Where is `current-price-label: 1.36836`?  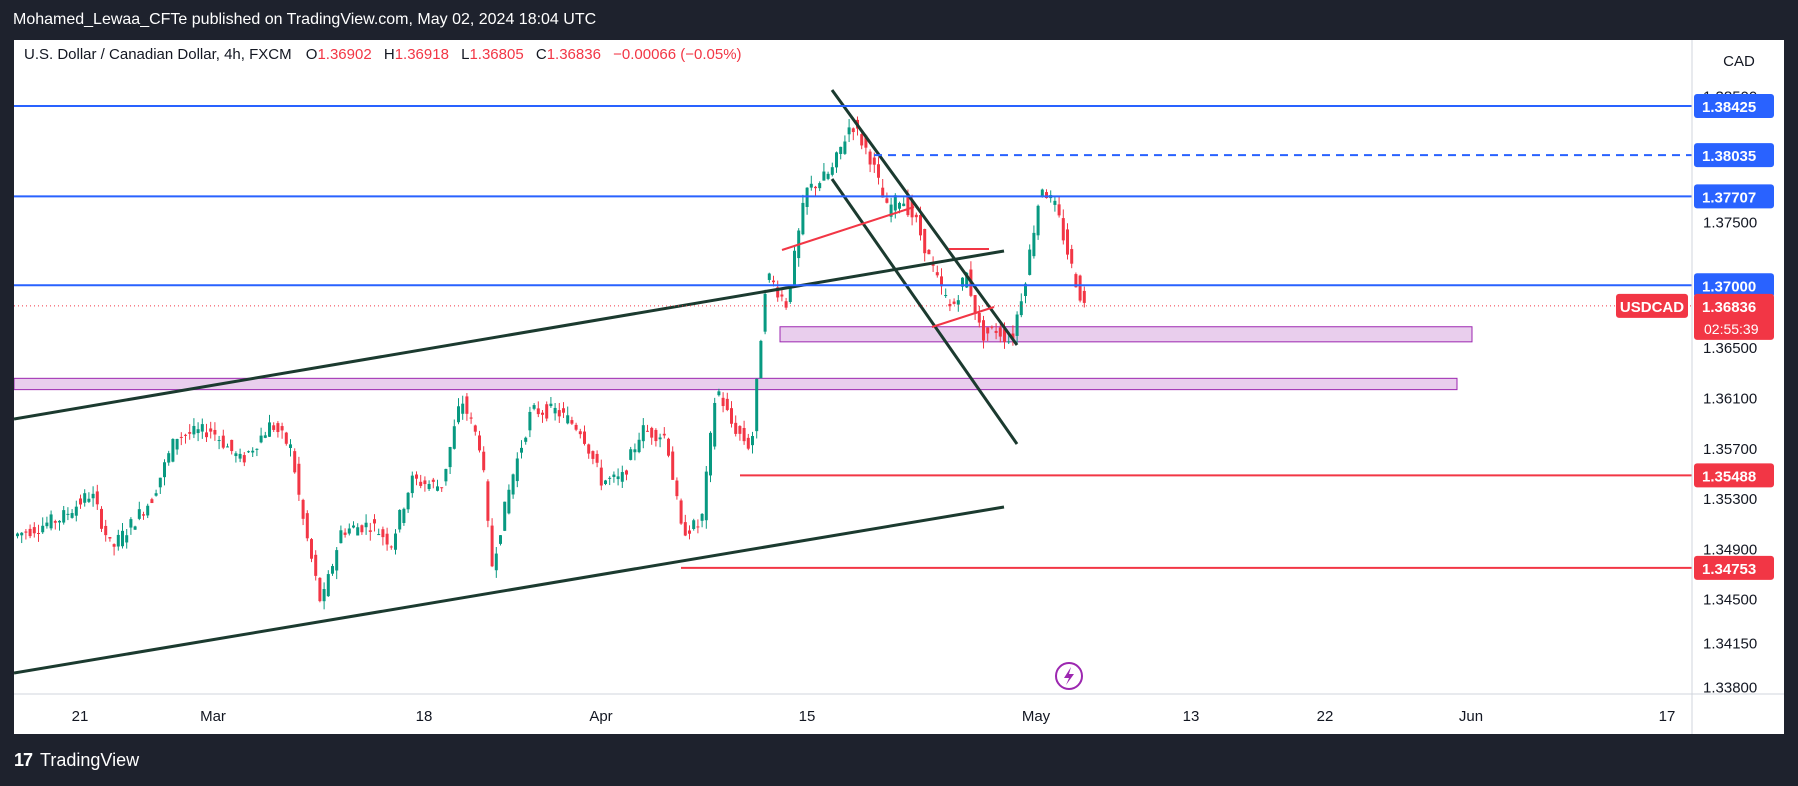 current-price-label: 1.36836 is located at coordinates (1729, 307).